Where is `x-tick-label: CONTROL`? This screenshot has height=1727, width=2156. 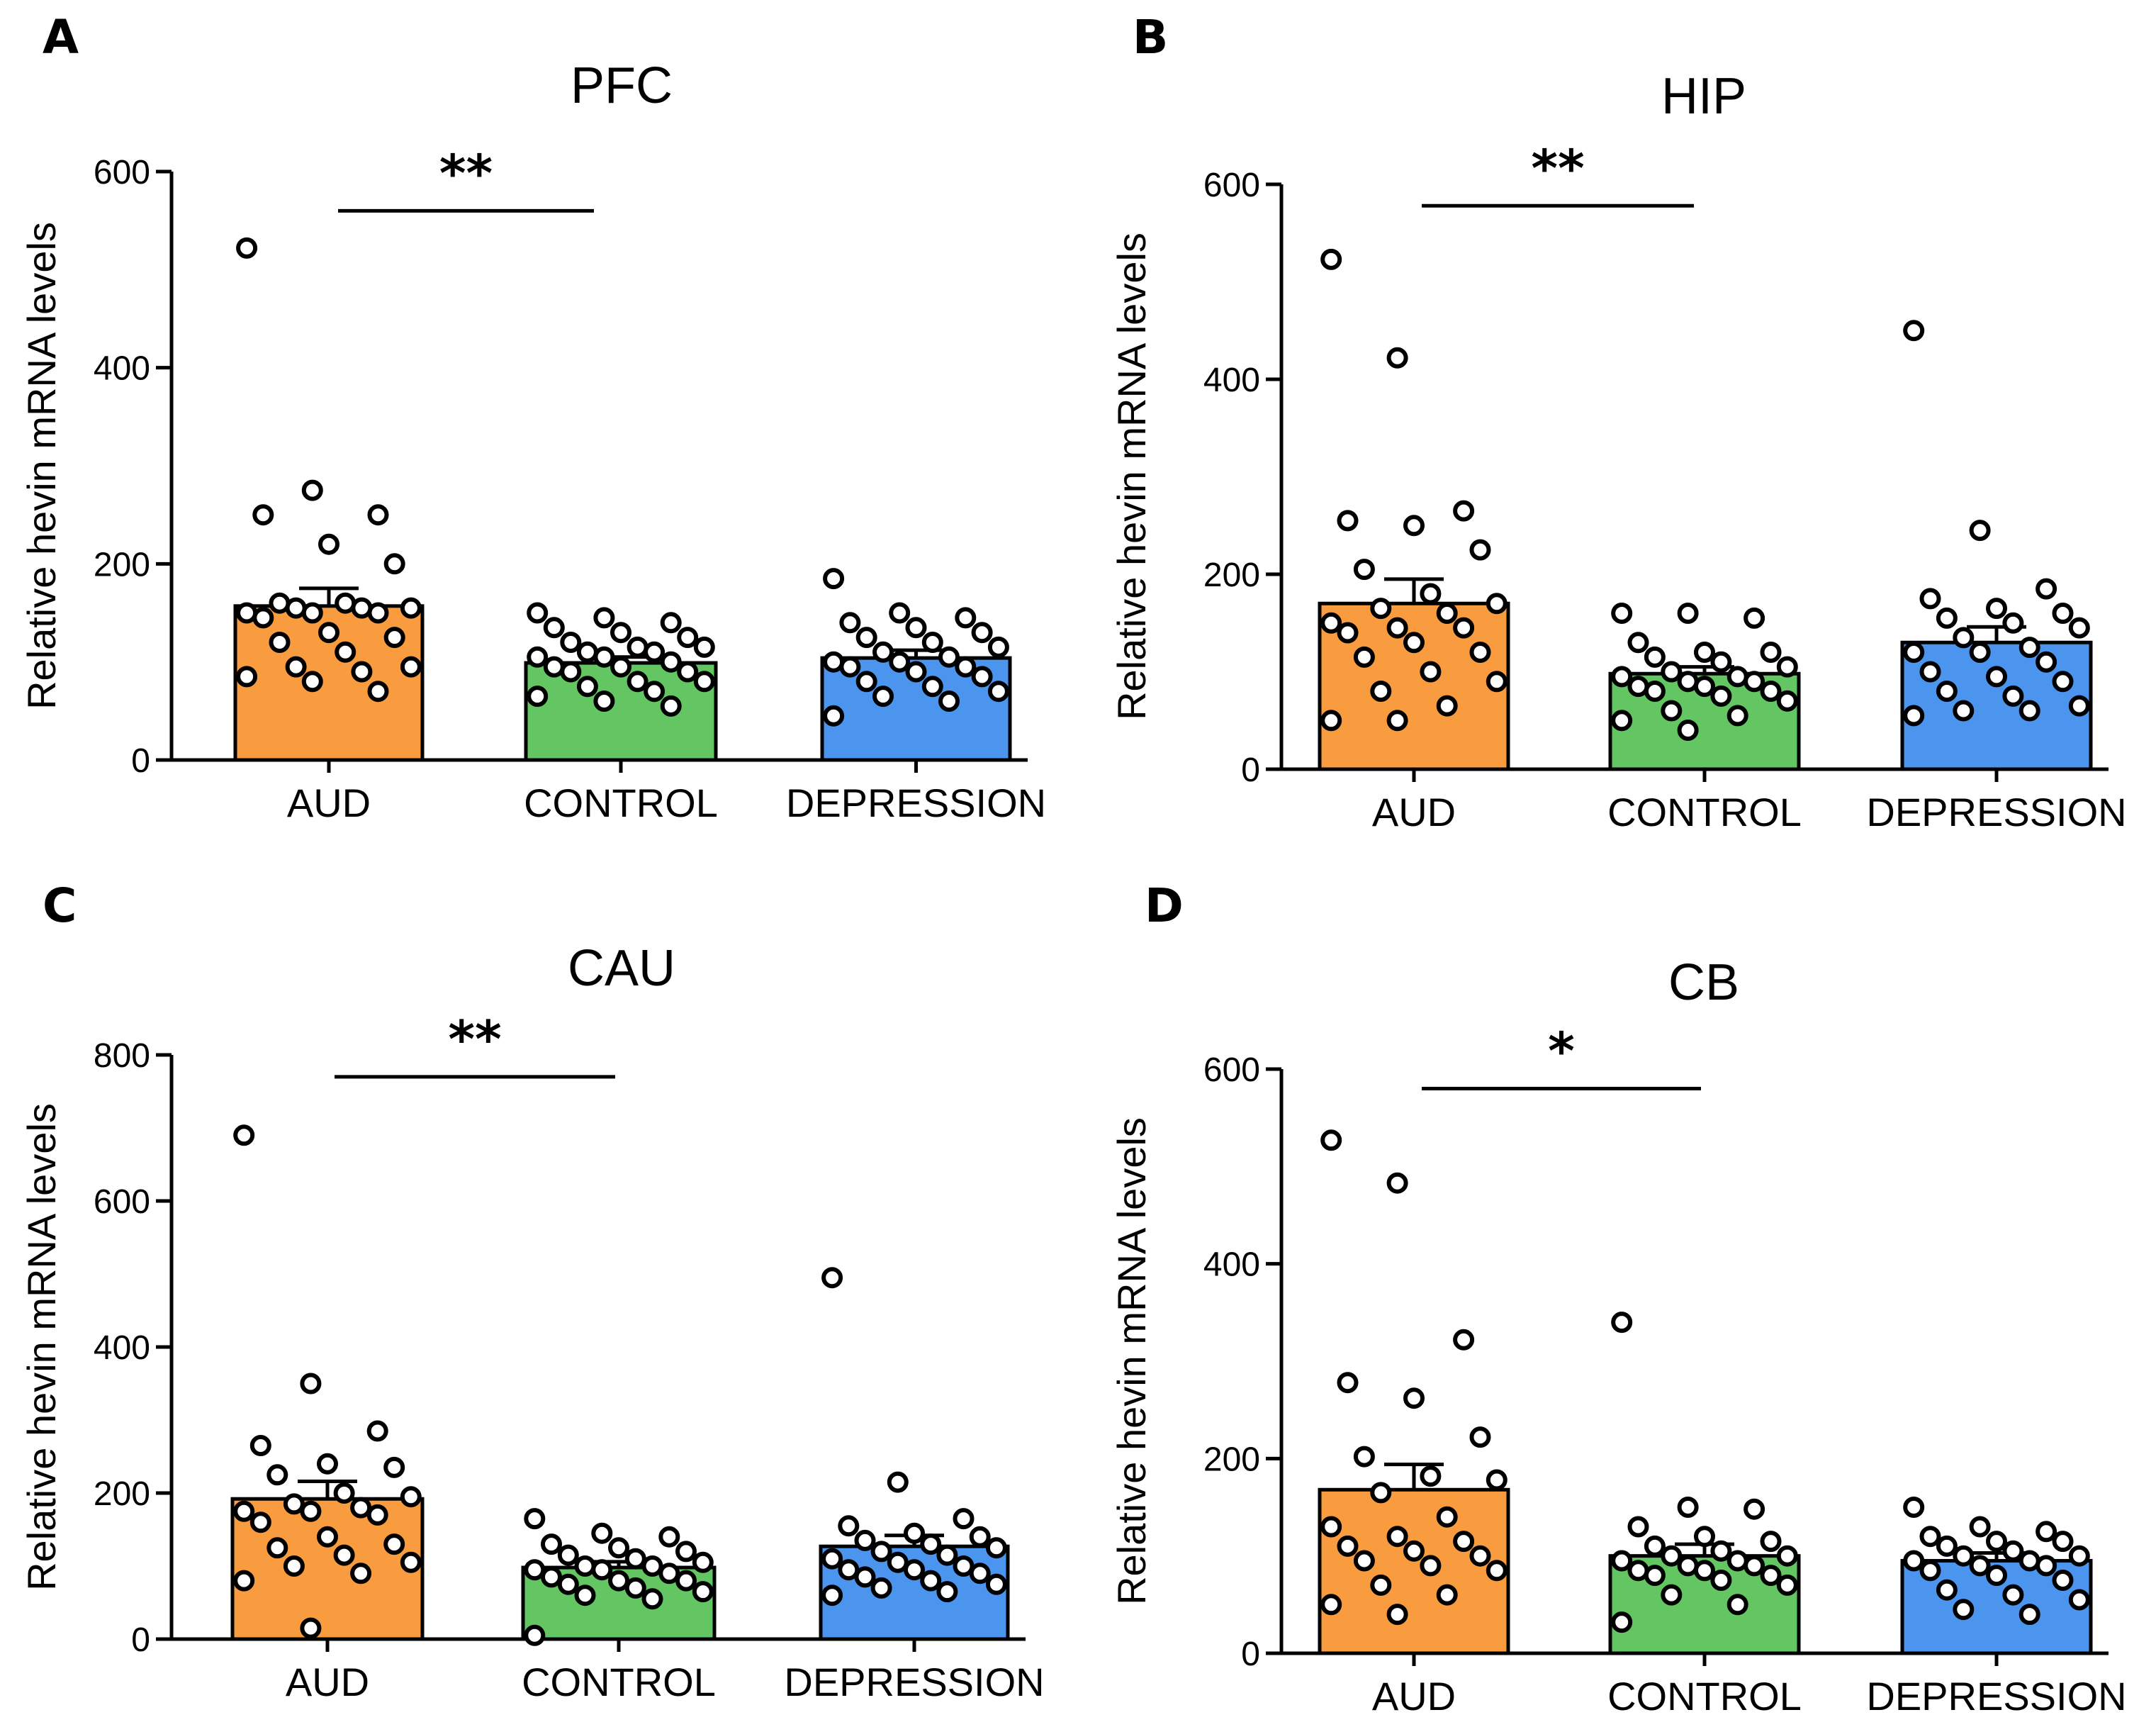
x-tick-label: CONTROL is located at coordinates (619, 1682).